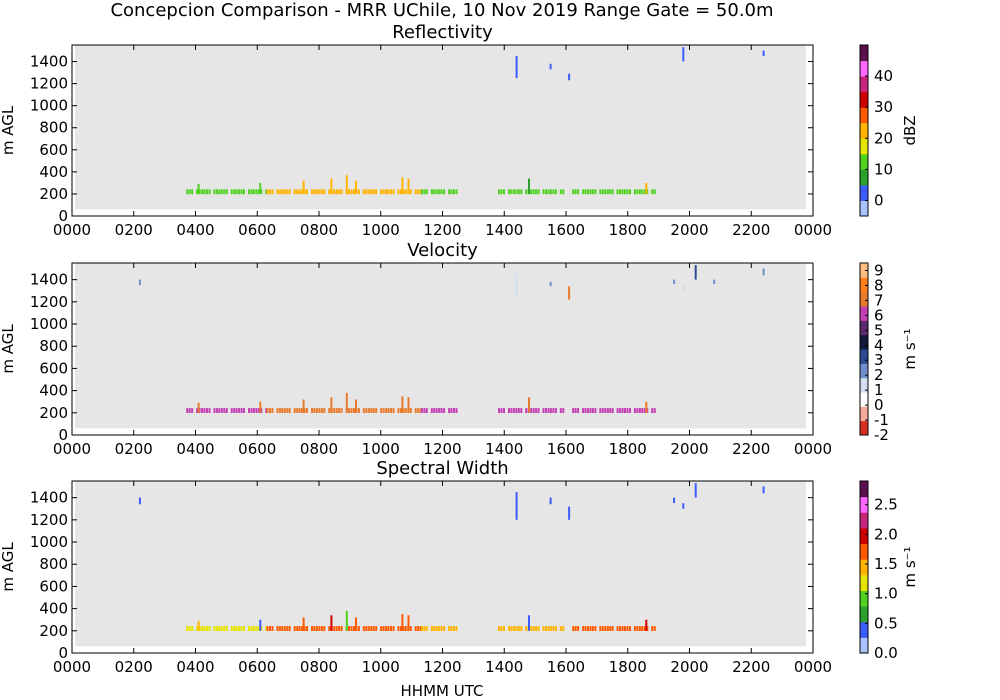 Image resolution: width=1000 pixels, height=700 pixels. Describe the element at coordinates (8, 130) in the screenshot. I see `y-axis-label: m AGL` at that location.